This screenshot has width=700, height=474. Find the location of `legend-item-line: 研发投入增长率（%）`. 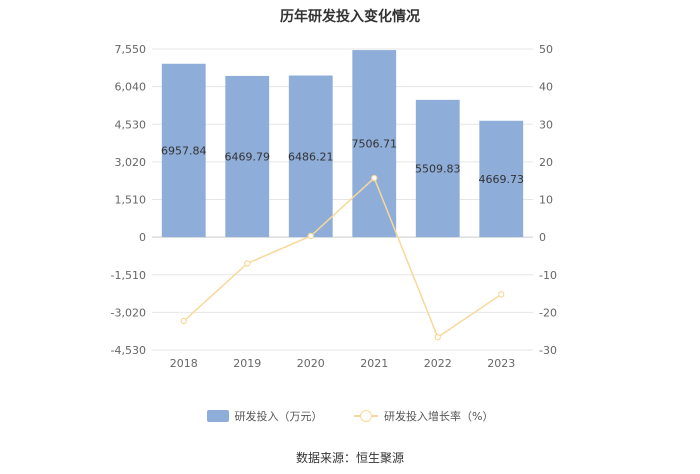

legend-item-line: 研发投入增长率（%） is located at coordinates (423, 416).